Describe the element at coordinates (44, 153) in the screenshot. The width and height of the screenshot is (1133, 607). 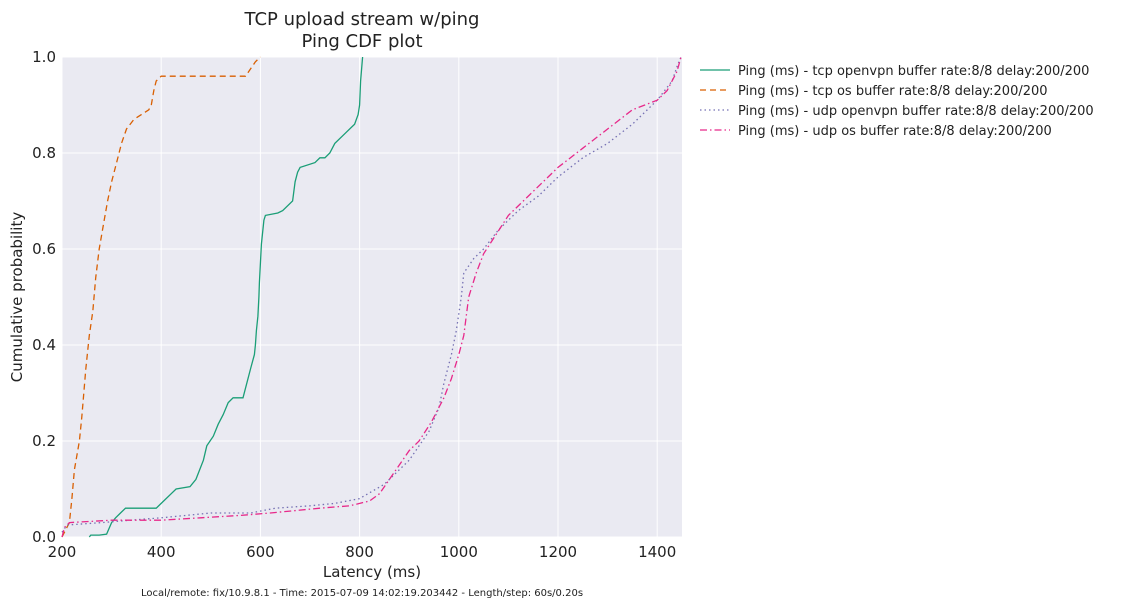
I see `y-tick-label: 0.8` at that location.